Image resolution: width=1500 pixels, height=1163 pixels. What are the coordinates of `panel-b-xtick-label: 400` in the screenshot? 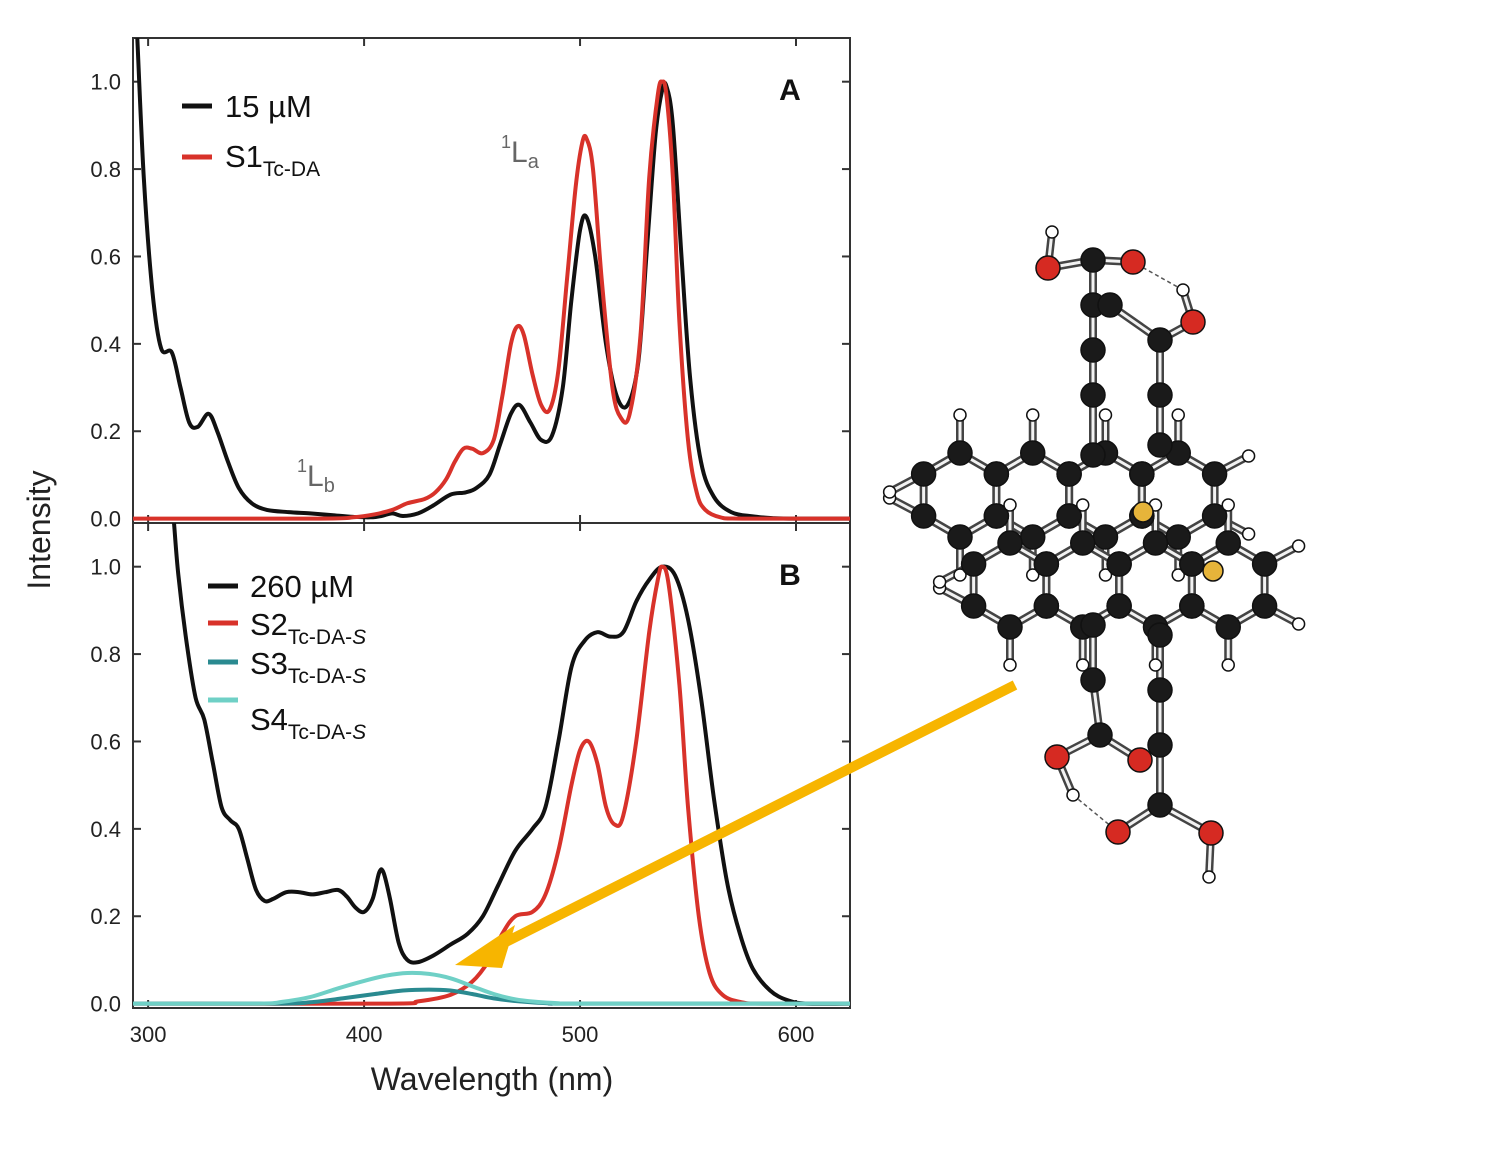 It's located at (364, 1034).